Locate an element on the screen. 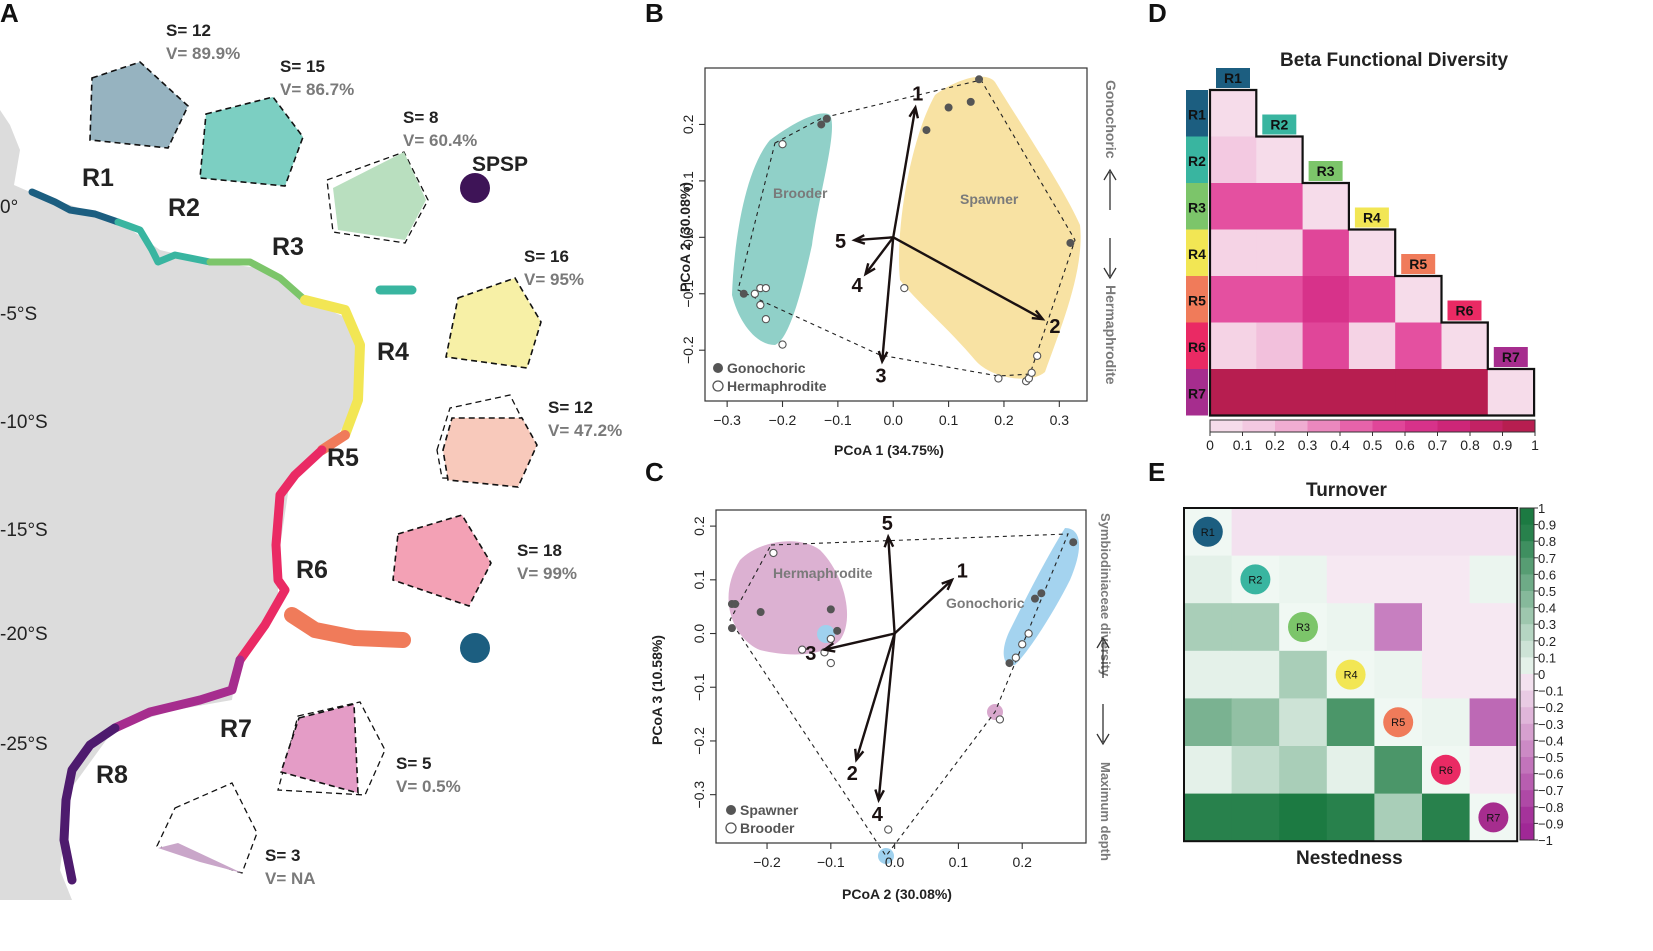 This screenshot has width=1653, height=951. b-point-hermaphrodite is located at coordinates (904, 288).